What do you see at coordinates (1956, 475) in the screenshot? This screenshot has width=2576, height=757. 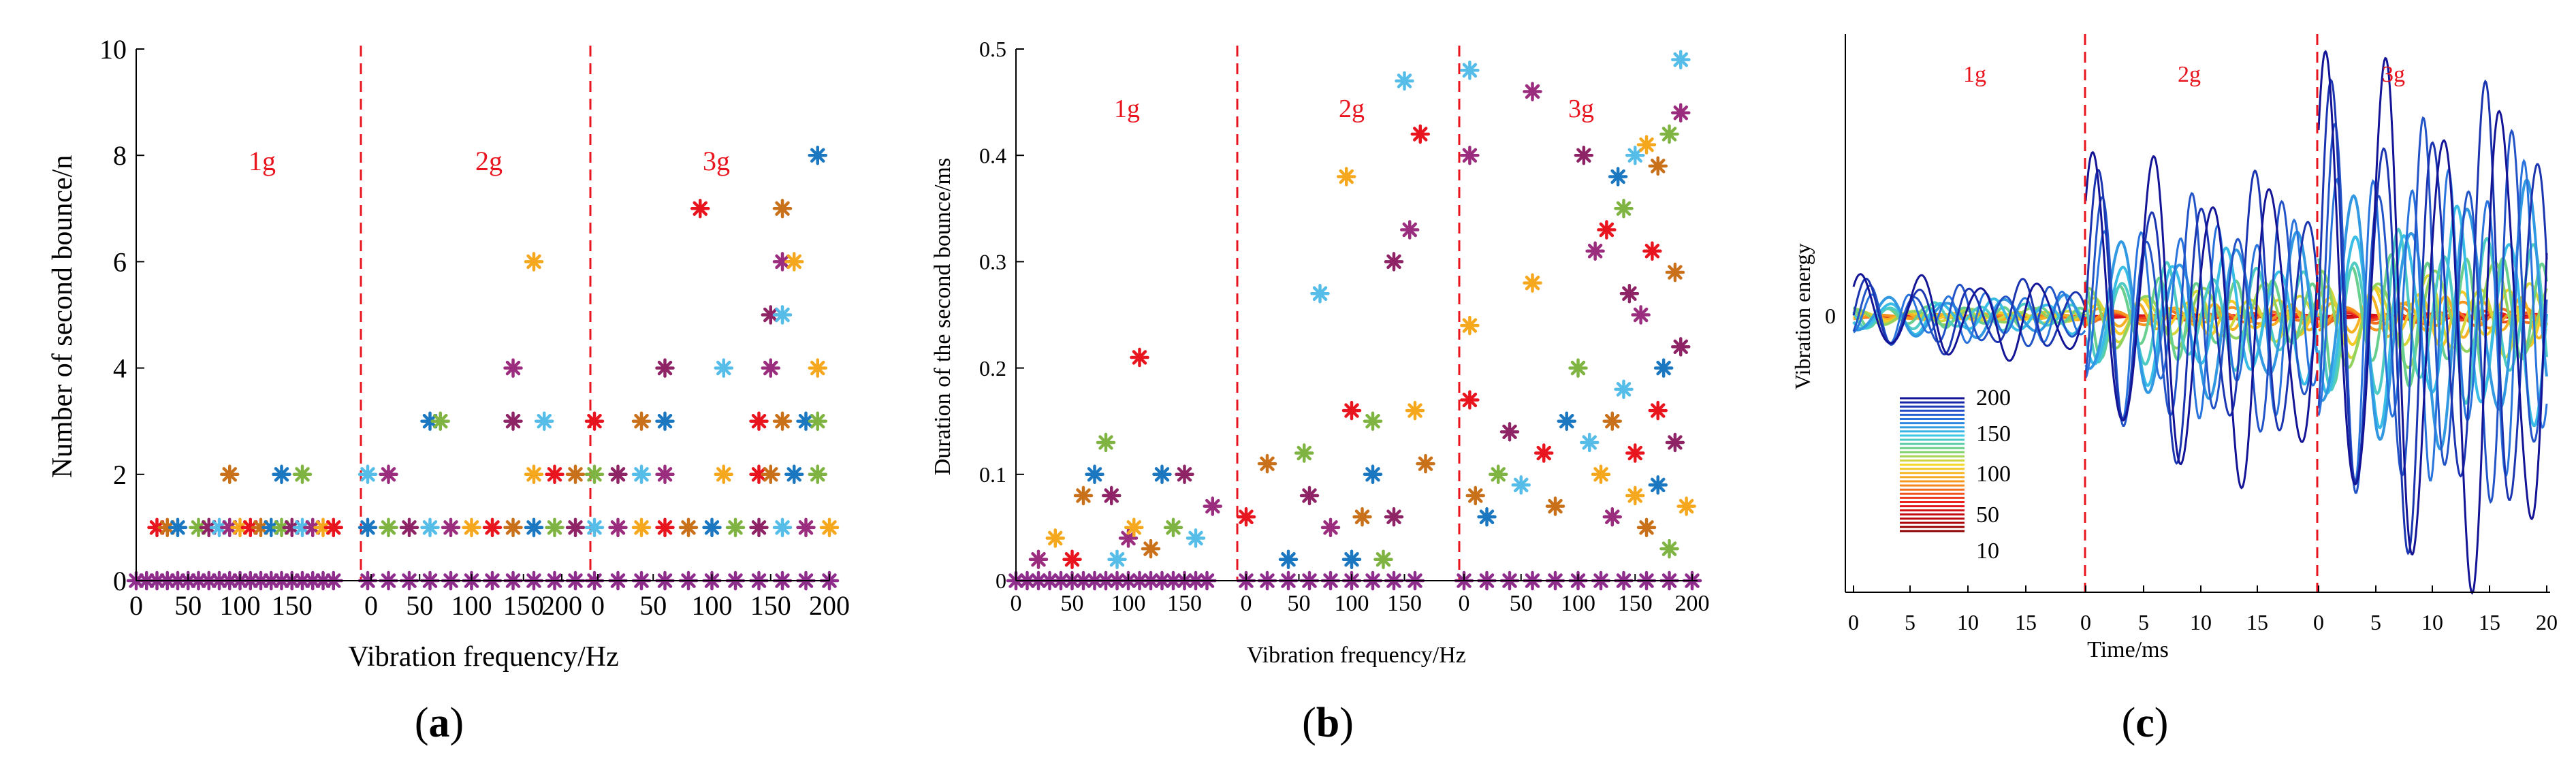 I see `panel-c-legend: 200 150 100 50 10` at bounding box center [1956, 475].